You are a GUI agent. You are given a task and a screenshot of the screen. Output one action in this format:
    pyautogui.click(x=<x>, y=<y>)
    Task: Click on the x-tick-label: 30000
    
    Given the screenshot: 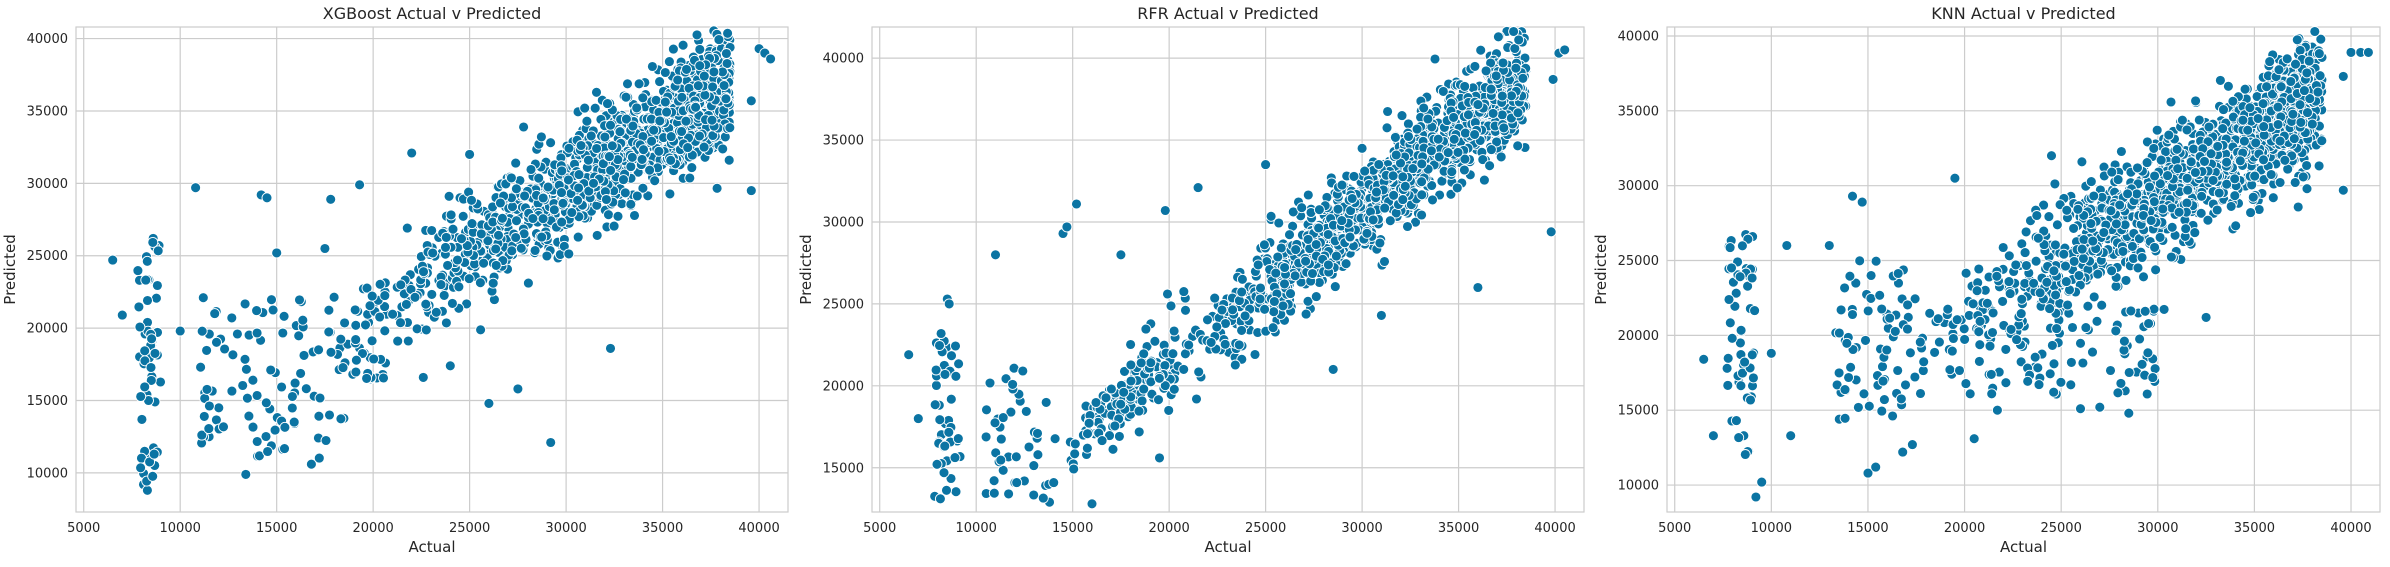 What is the action you would take?
    pyautogui.click(x=1361, y=528)
    